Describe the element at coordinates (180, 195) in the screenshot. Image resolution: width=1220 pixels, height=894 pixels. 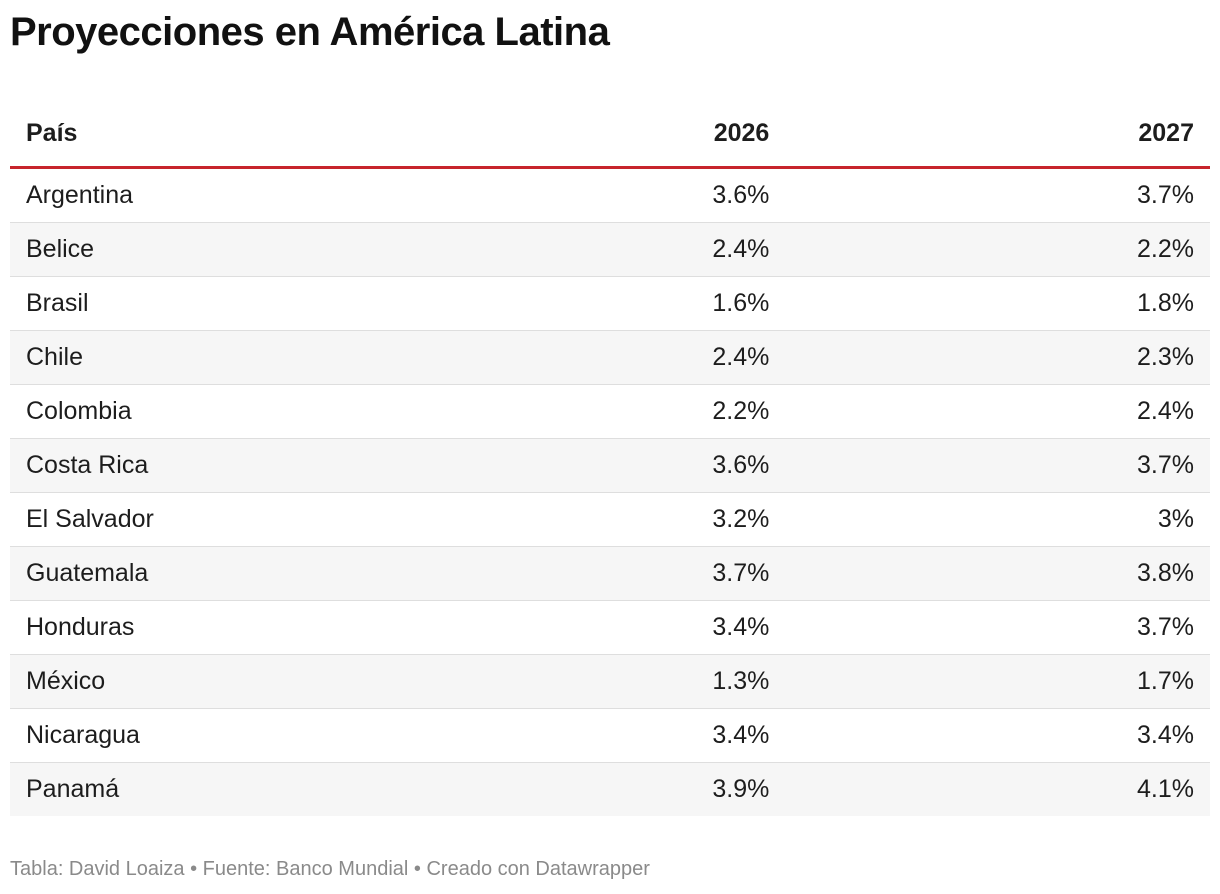
I see `country-cell: Argentina` at that location.